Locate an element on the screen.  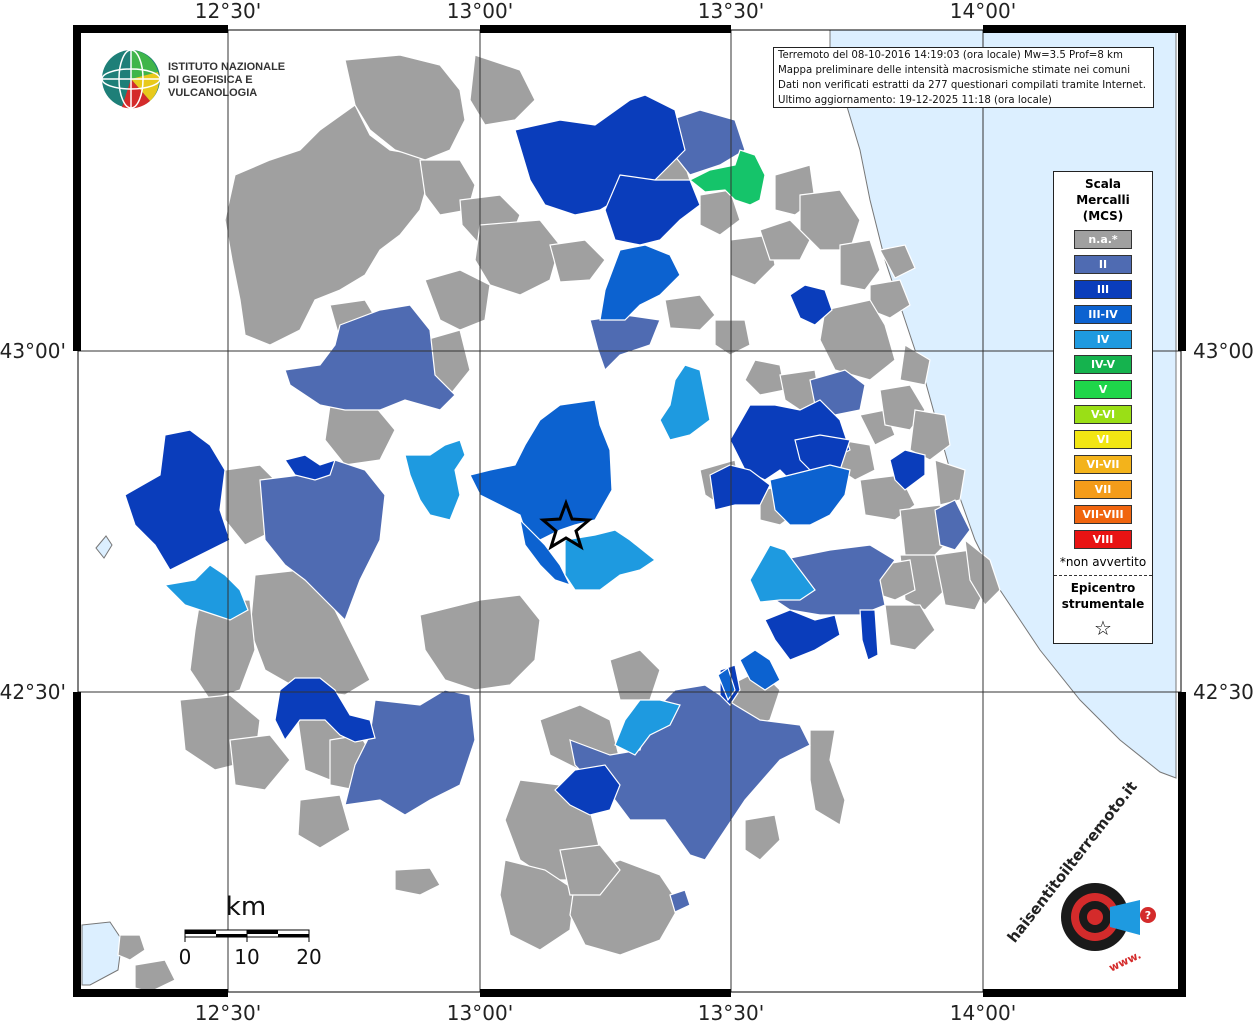
legend-epicentre-line1: Epicentro is located at coordinates (1103, 588).